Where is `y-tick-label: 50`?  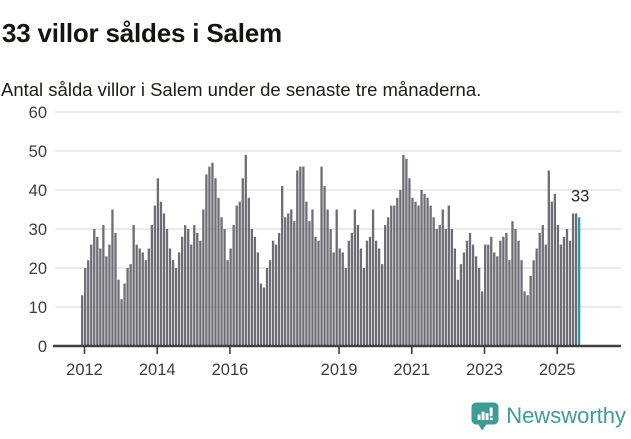
y-tick-label: 50 is located at coordinates (38, 152).